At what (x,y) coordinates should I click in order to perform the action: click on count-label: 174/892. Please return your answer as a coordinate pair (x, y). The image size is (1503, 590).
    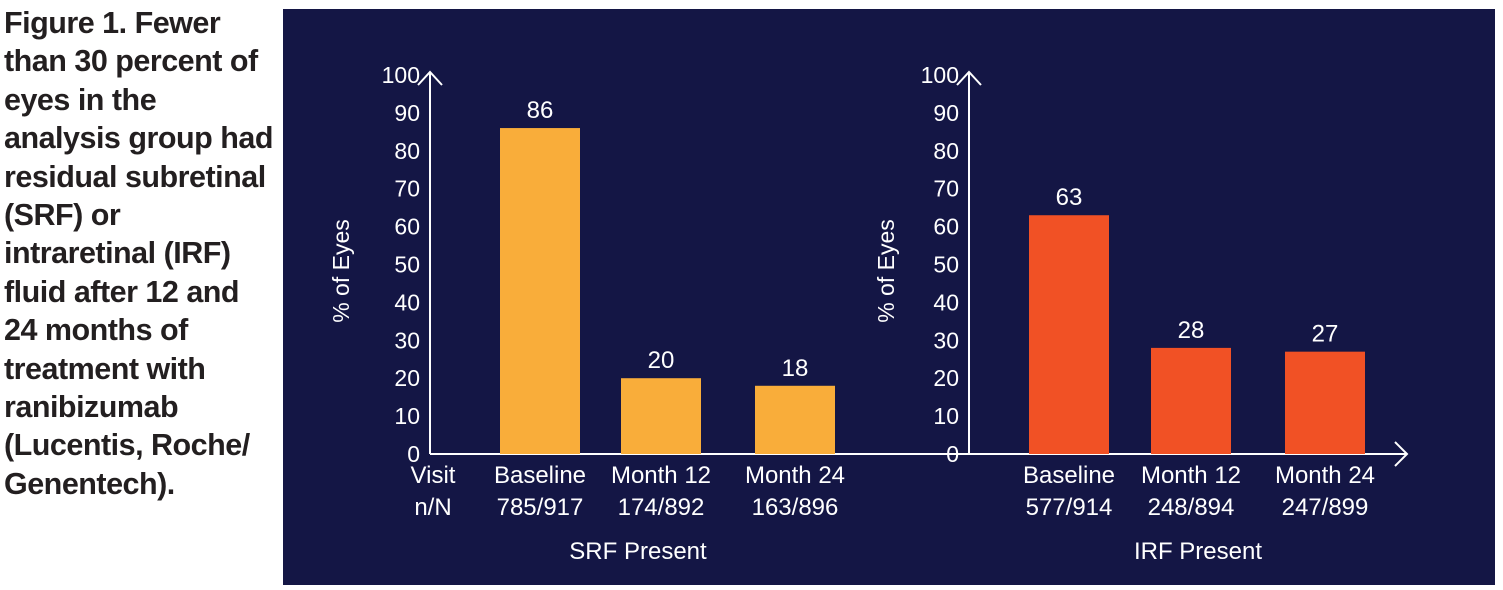
    Looking at the image, I should click on (661, 507).